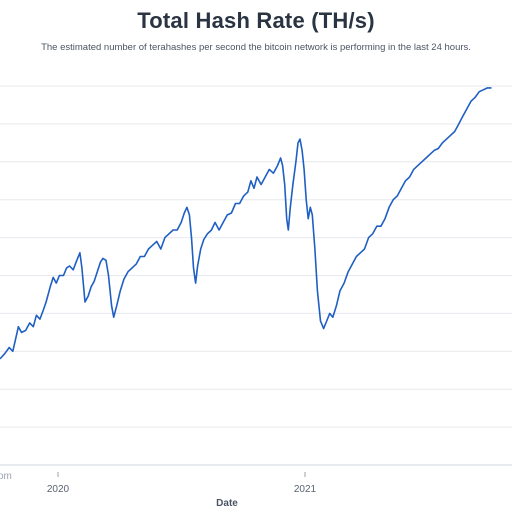 This screenshot has width=512, height=512. Describe the element at coordinates (6, 476) in the screenshot. I see `source-watermark: om` at that location.